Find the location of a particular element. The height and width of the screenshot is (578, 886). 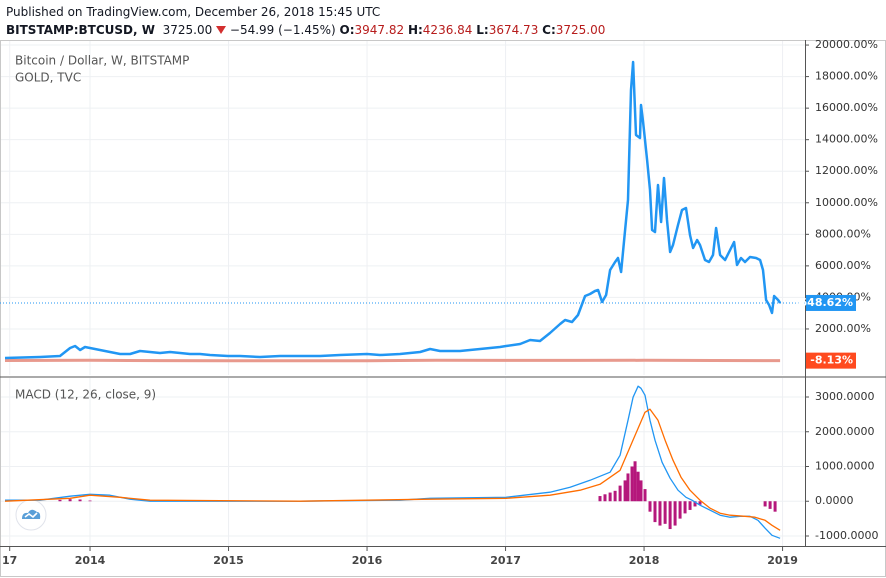

y-tick-label: 16000.00% is located at coordinates (846, 107).